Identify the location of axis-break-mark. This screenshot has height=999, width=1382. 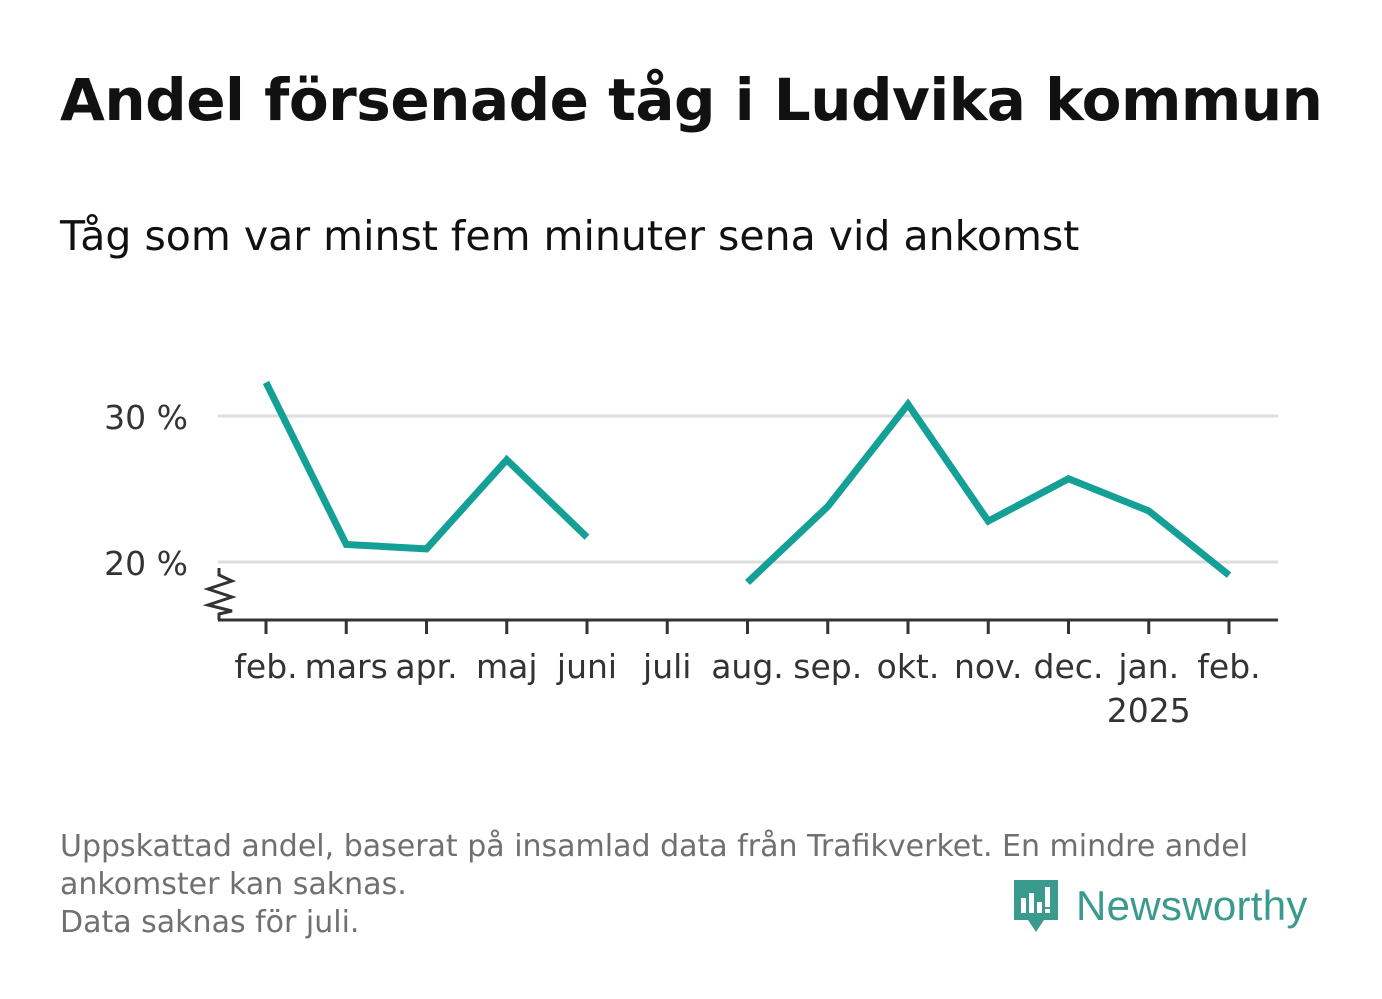
(219, 594).